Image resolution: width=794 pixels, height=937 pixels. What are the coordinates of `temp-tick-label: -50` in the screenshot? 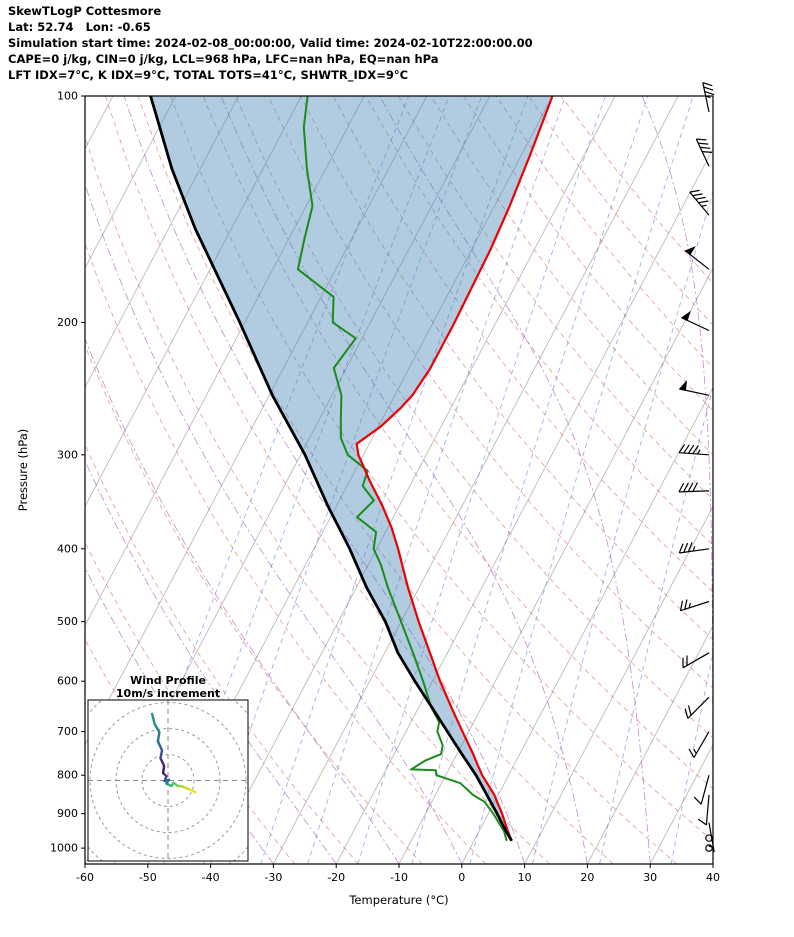 It's located at (148, 877).